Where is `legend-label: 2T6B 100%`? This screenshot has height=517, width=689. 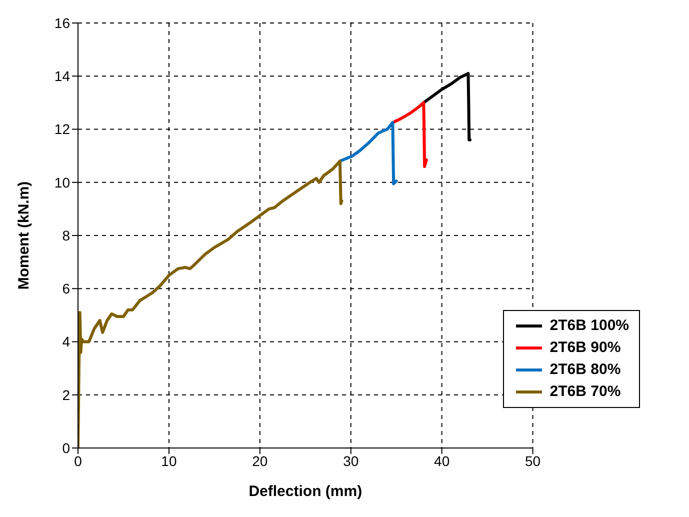 legend-label: 2T6B 100% is located at coordinates (589, 326).